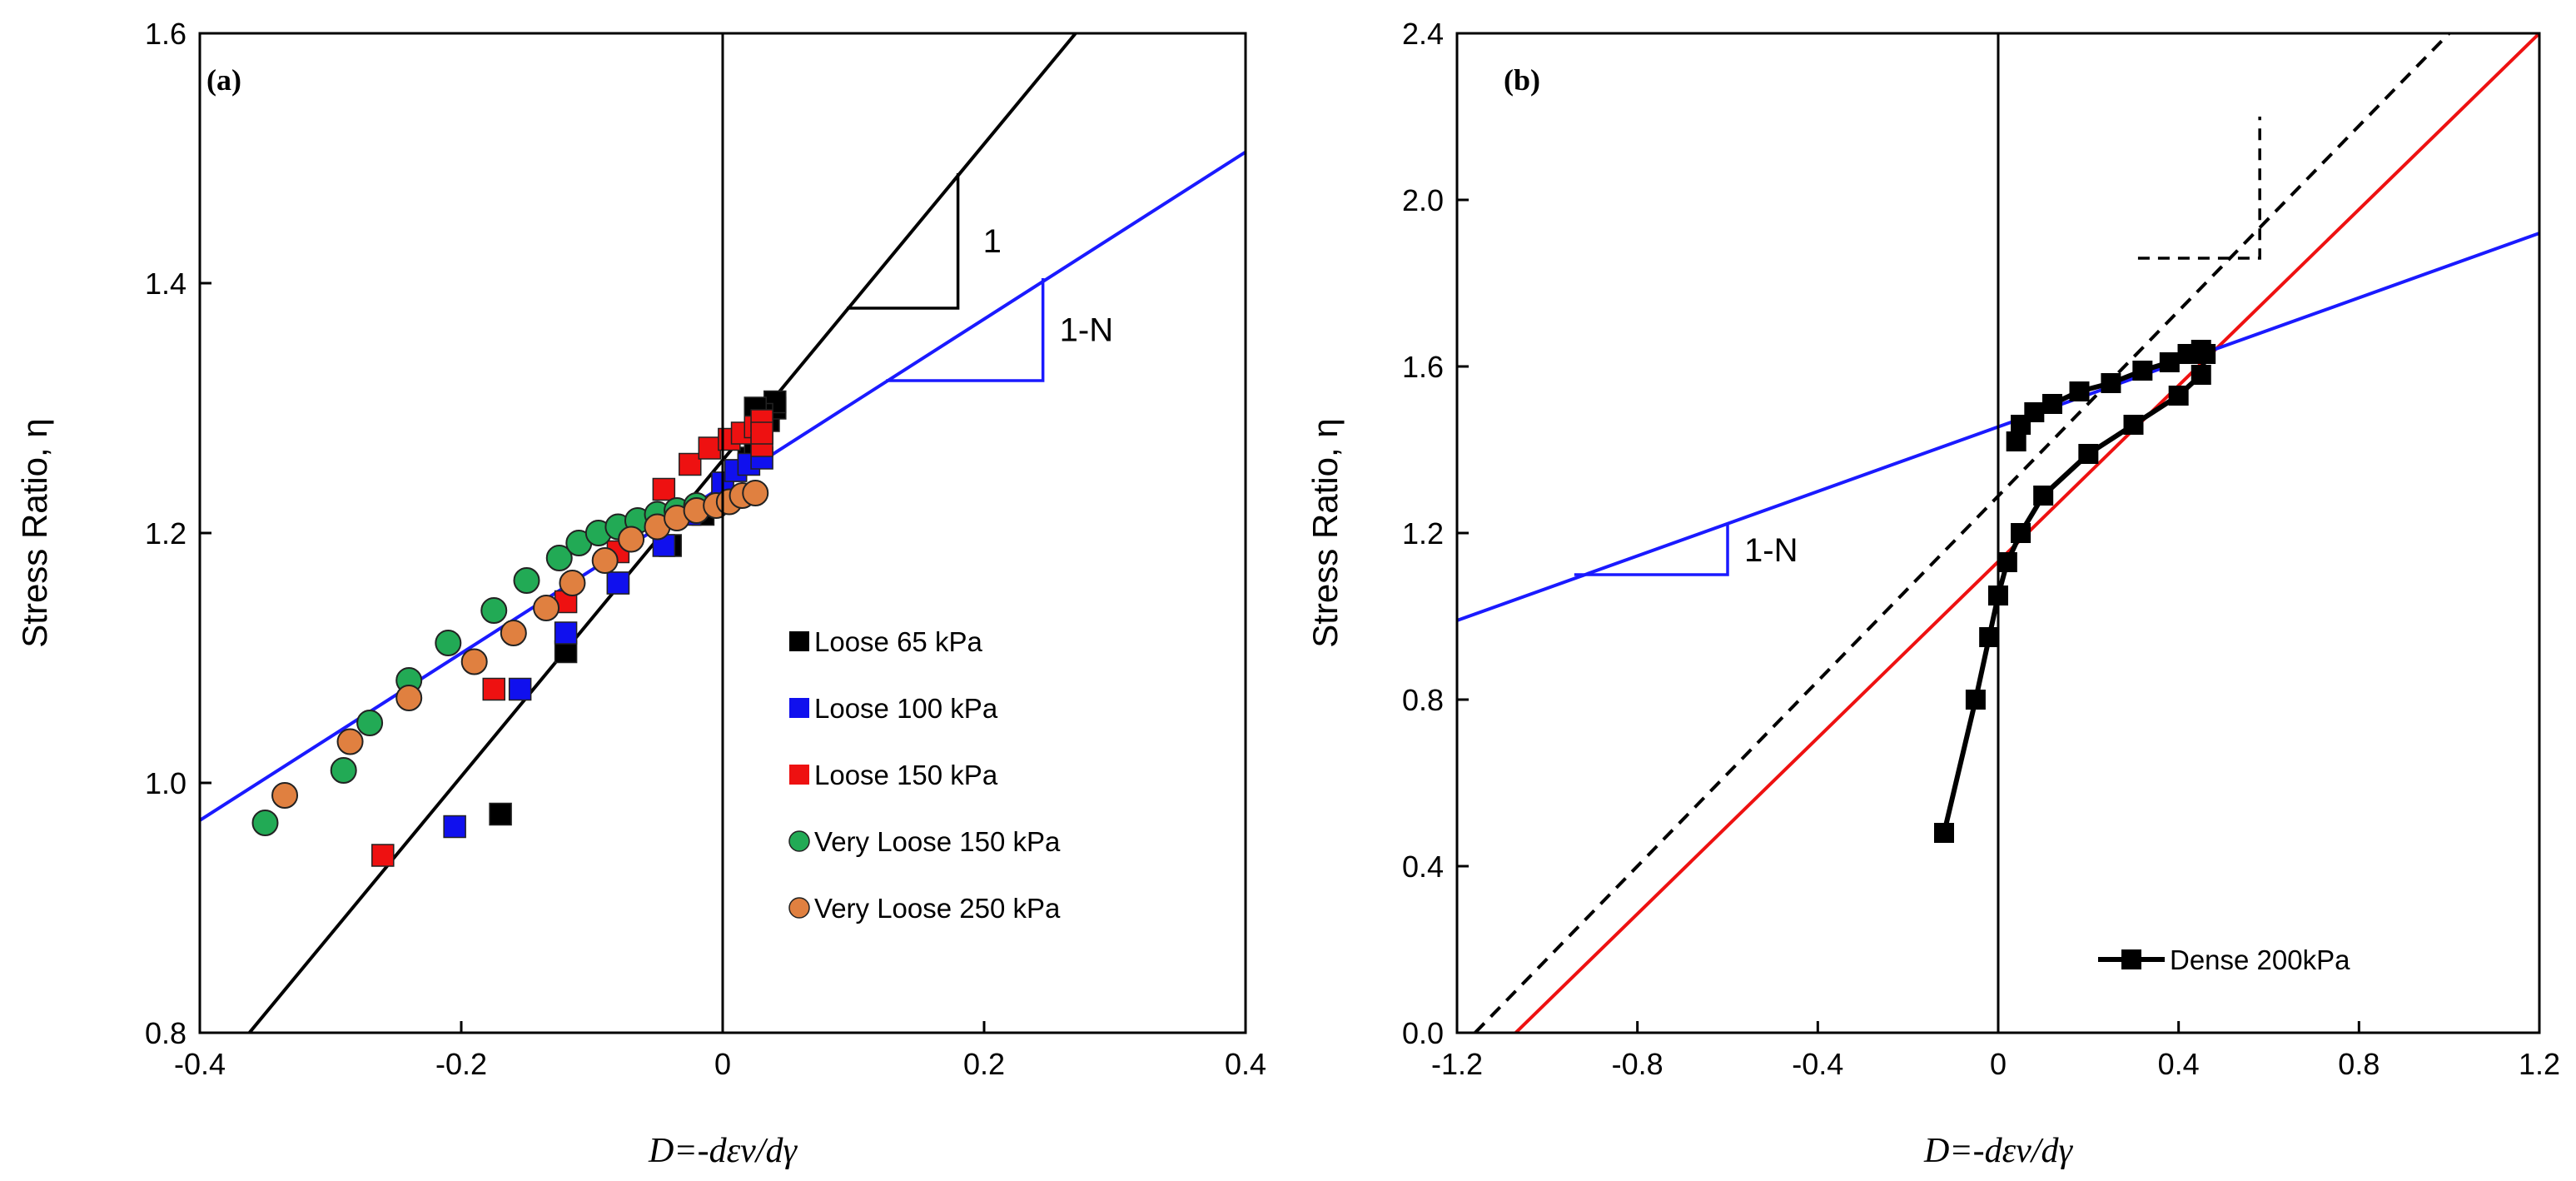 The height and width of the screenshot is (1181, 2576). What do you see at coordinates (2199, 188) in the screenshot?
I see `dashed-triangle` at bounding box center [2199, 188].